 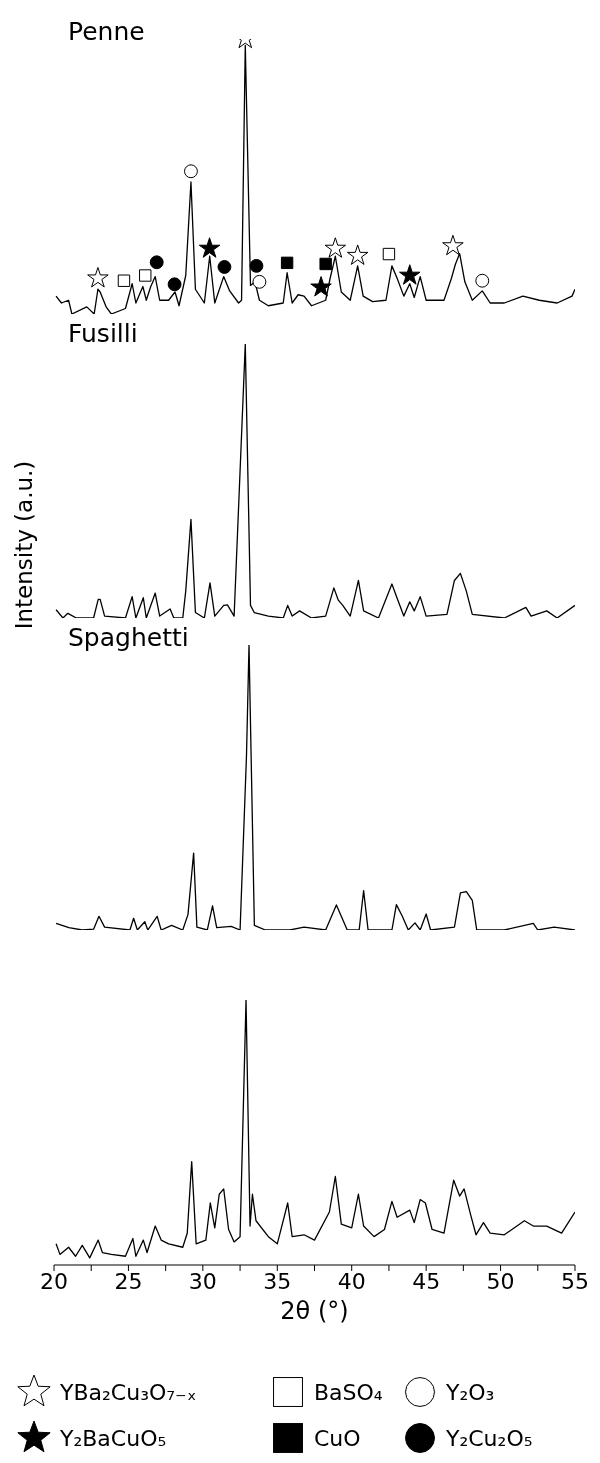 I want to click on chart-title: Fusilli, so click(x=103, y=333).